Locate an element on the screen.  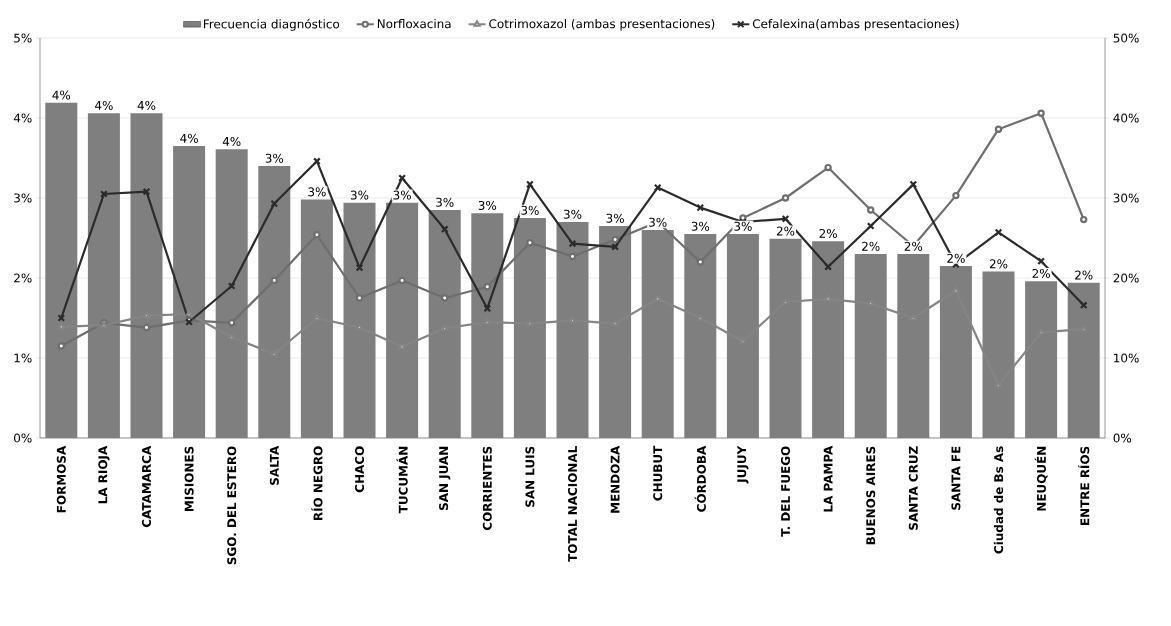
y-tick-label: 0% is located at coordinates (23, 438).